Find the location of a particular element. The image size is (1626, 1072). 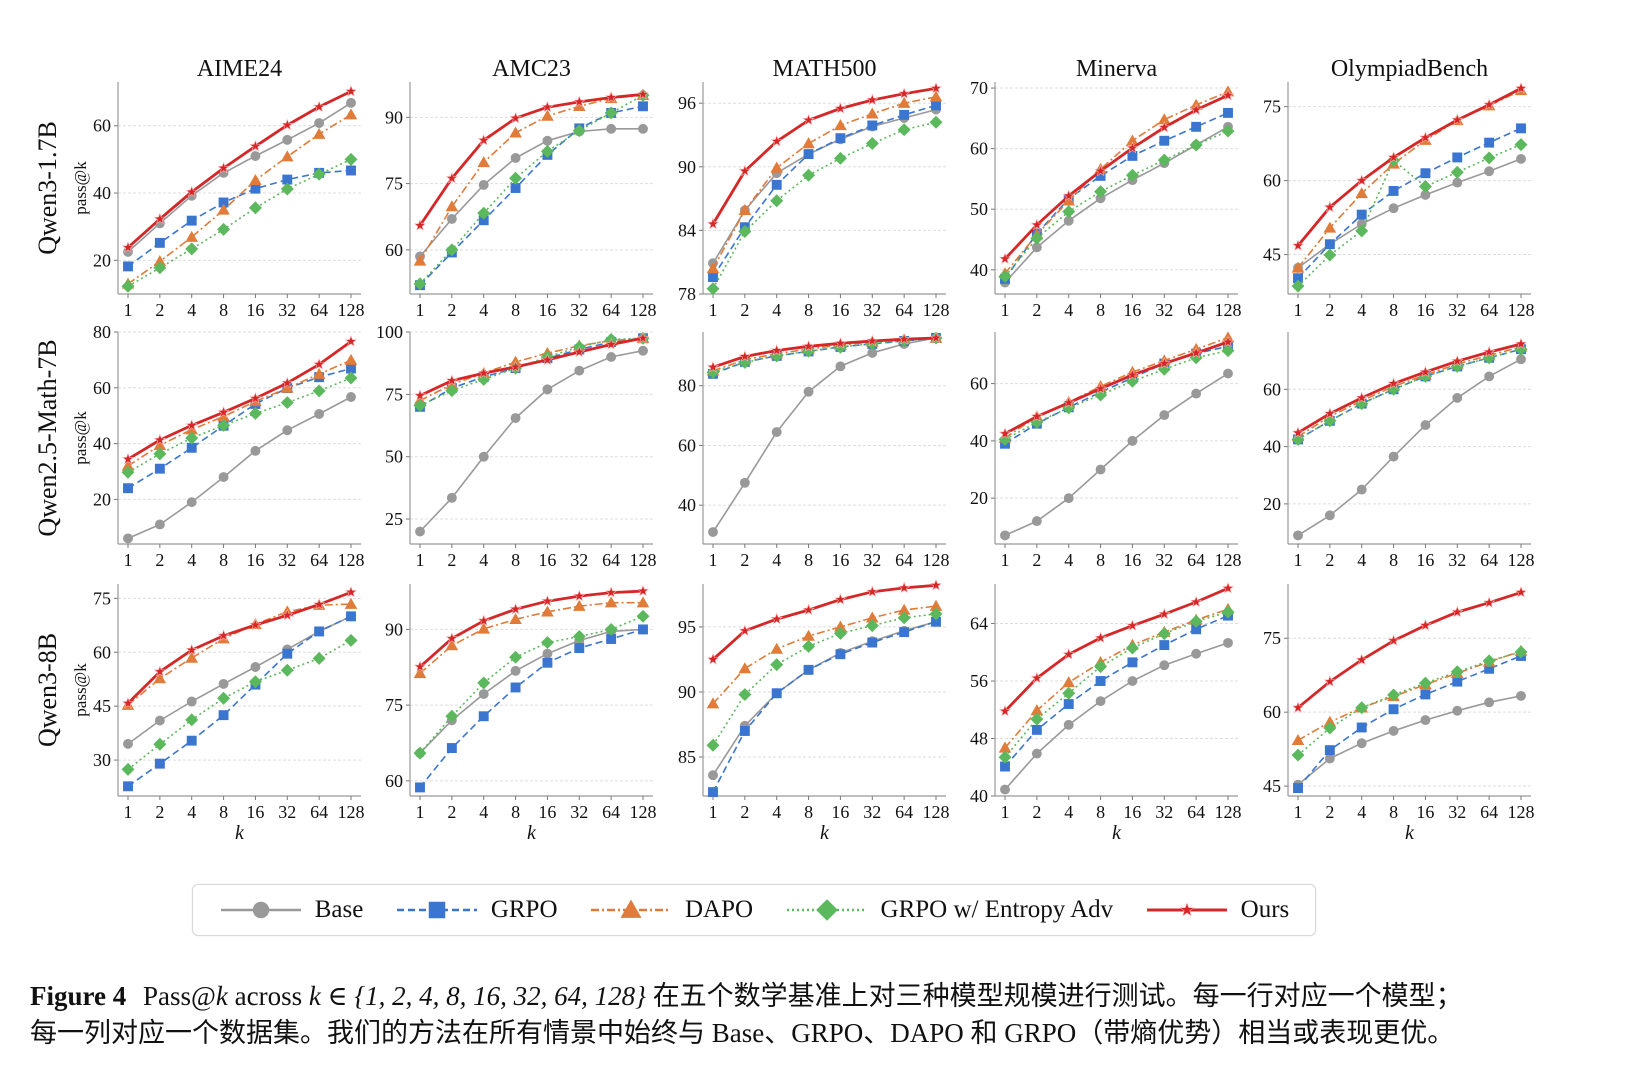

panel-qwen3-1-7b-amc23: 60 75 90 1 2 4 8 16 32 64 128 is located at coordinates (521, 201).